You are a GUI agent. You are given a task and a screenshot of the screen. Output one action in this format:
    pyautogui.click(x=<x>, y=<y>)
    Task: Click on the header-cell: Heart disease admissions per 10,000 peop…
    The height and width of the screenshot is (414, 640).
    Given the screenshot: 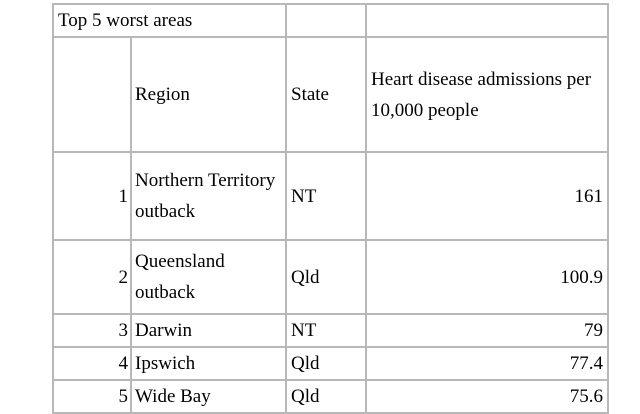 What is the action you would take?
    pyautogui.click(x=487, y=94)
    